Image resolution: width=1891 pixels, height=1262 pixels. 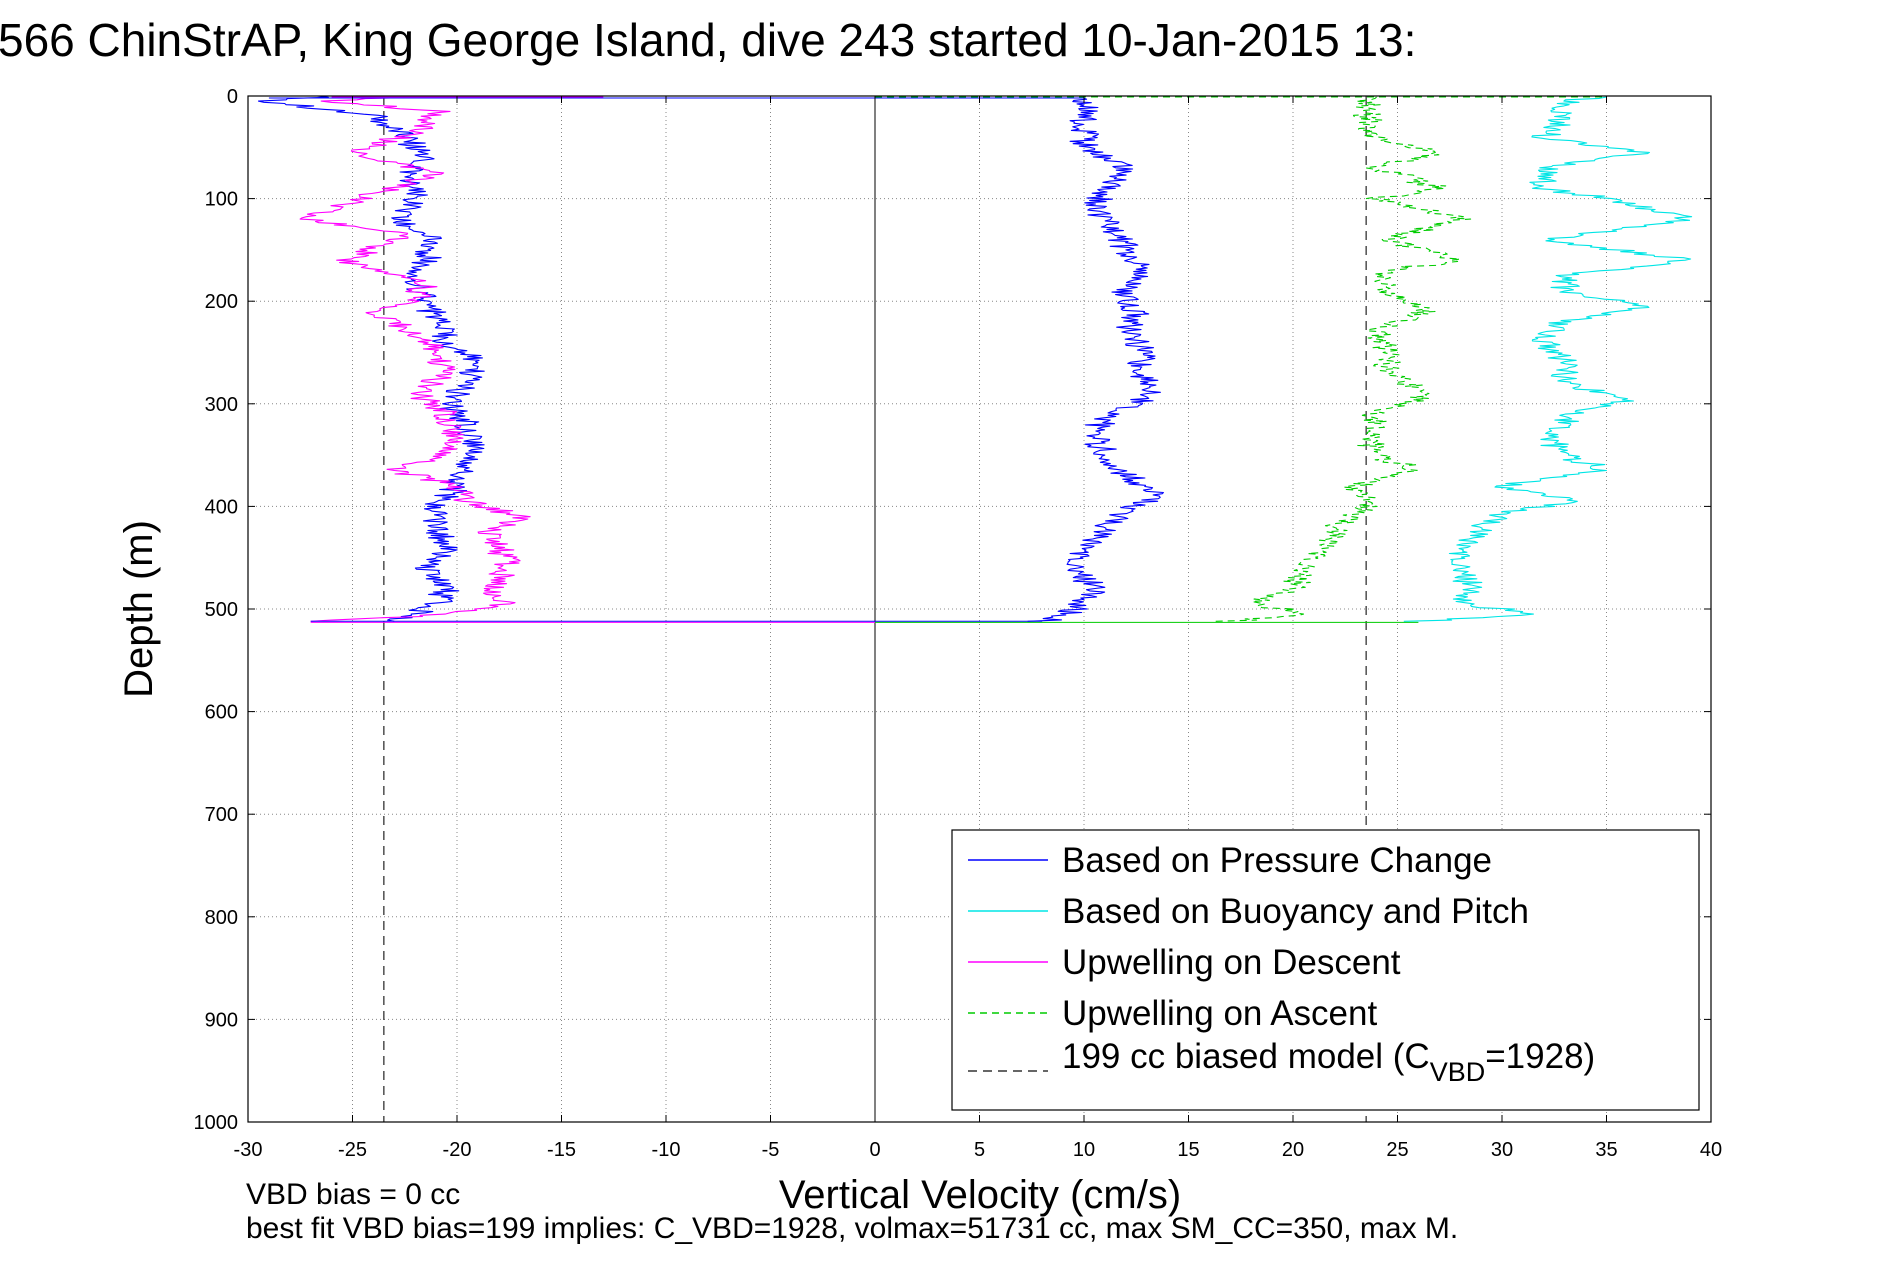 What do you see at coordinates (561, 1150) in the screenshot?
I see `x-tick-label: -15` at bounding box center [561, 1150].